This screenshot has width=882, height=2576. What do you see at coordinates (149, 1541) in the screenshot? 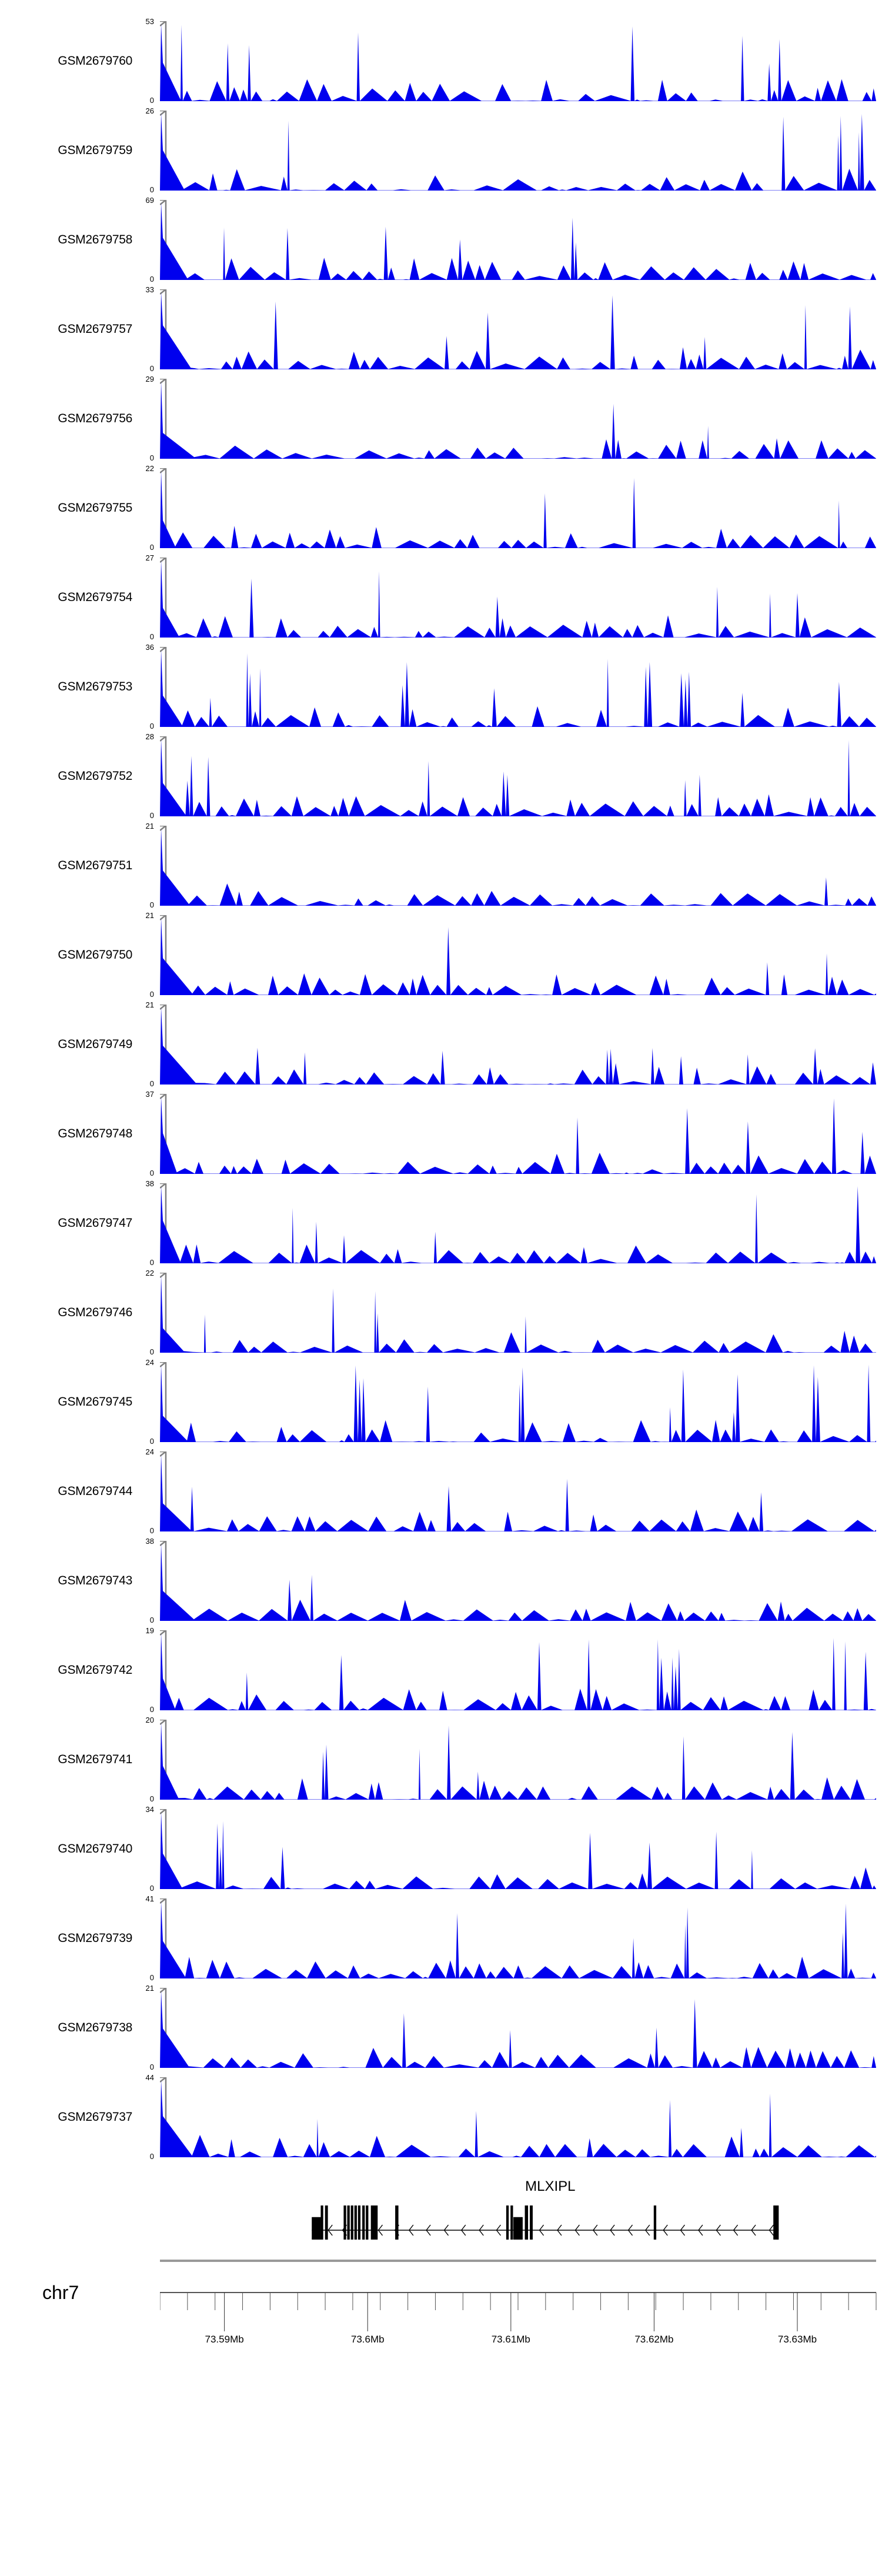
I see `y-axis-max-label: 38` at bounding box center [149, 1541].